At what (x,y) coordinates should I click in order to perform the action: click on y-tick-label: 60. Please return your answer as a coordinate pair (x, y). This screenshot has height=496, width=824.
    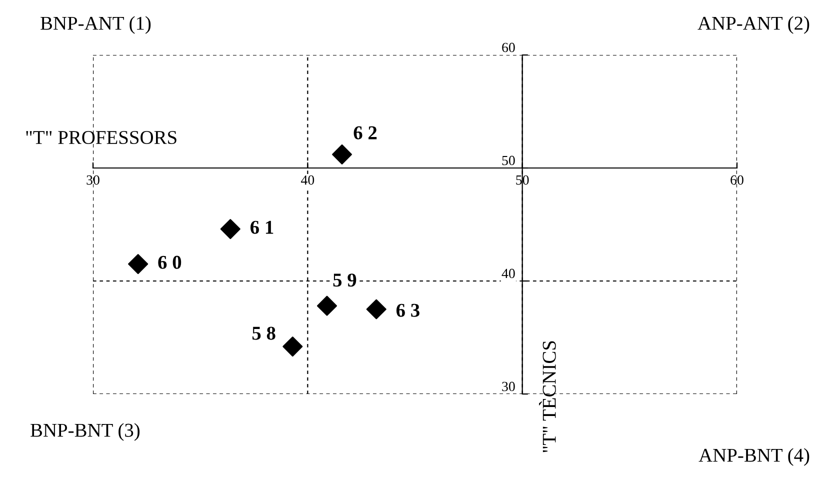
    Looking at the image, I should click on (508, 47).